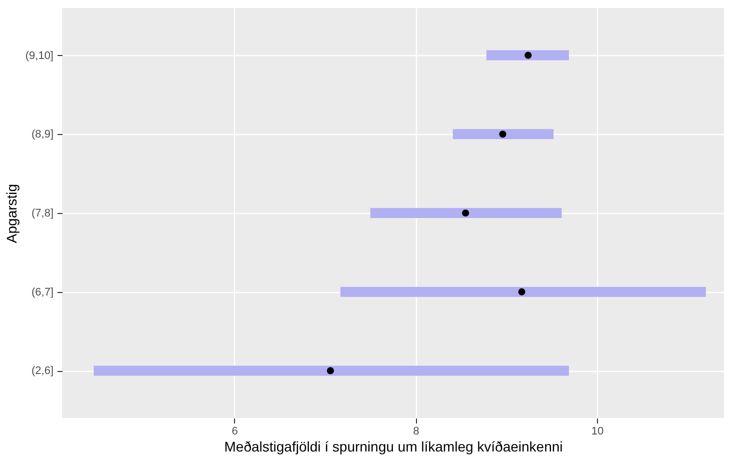 This screenshot has height=457, width=732. Describe the element at coordinates (42, 371) in the screenshot. I see `y-tick-label: (2,6]` at that location.